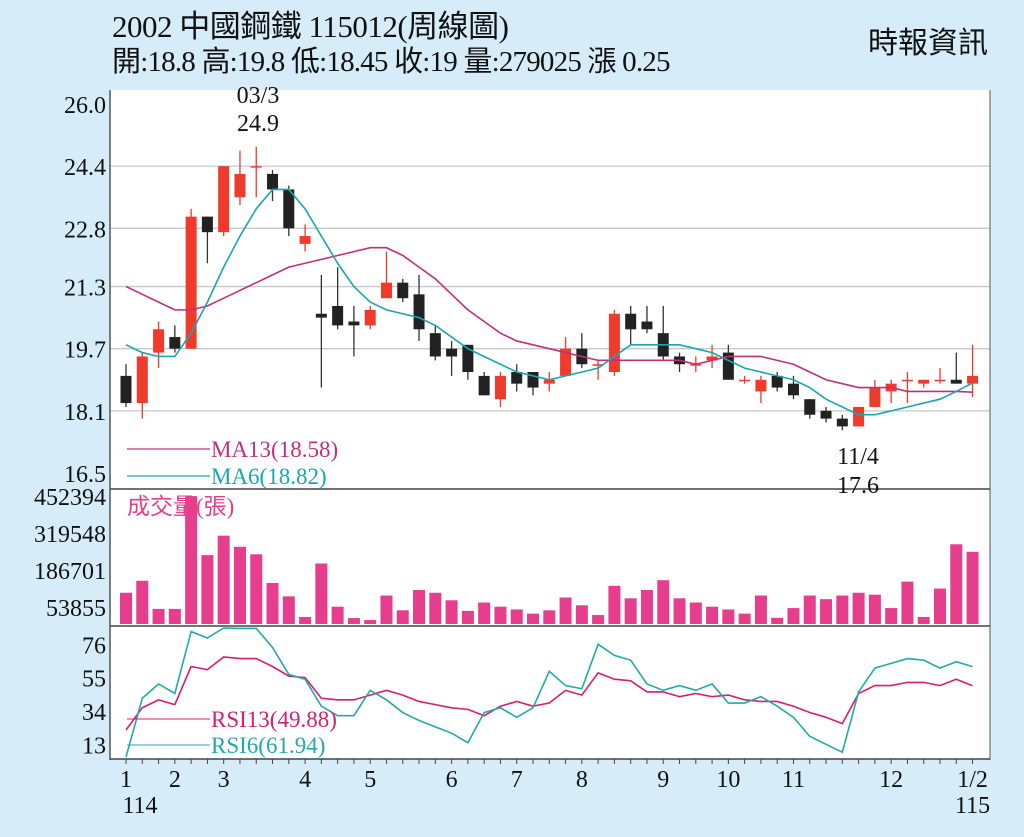 This screenshot has width=1024, height=837. What do you see at coordinates (858, 457) in the screenshot?
I see `low-date-annotation: 11/4` at bounding box center [858, 457].